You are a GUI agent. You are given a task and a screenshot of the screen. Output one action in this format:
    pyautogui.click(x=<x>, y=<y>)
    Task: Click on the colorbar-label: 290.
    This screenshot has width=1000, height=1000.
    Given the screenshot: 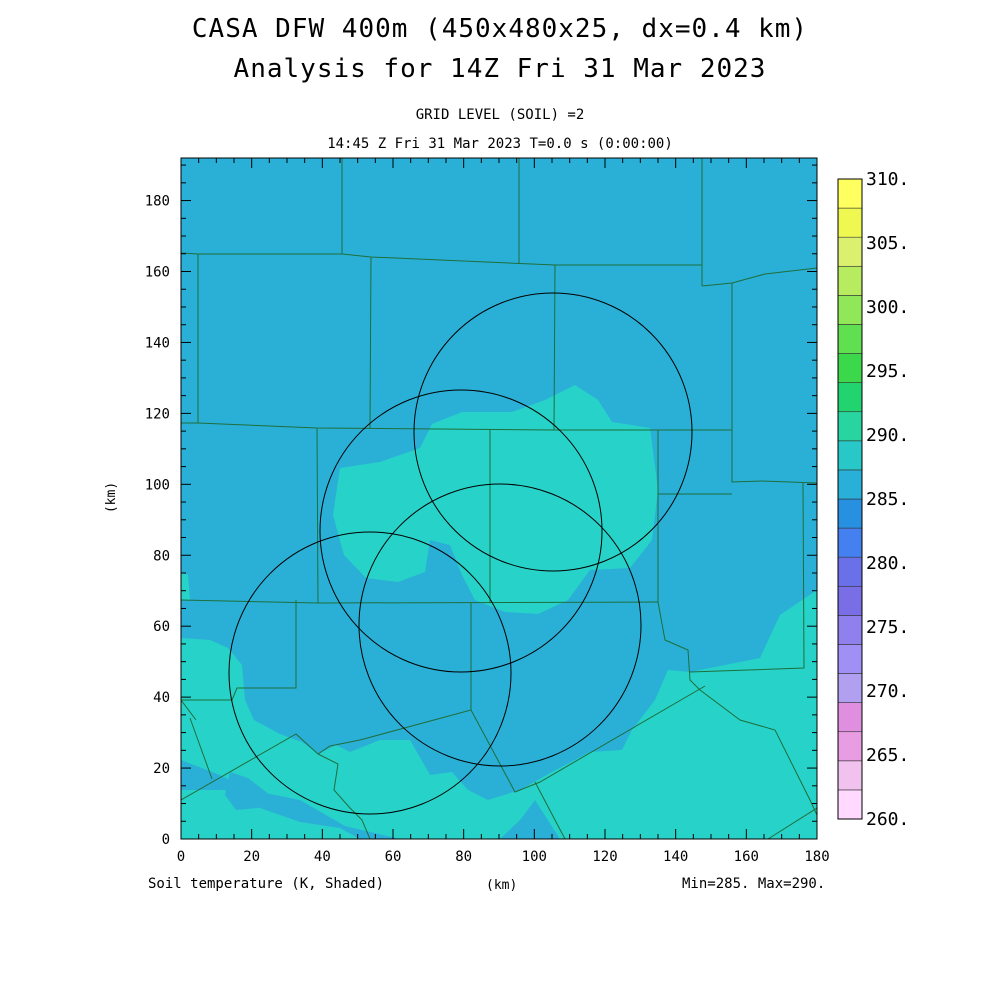 What is the action you would take?
    pyautogui.click(x=887, y=435)
    